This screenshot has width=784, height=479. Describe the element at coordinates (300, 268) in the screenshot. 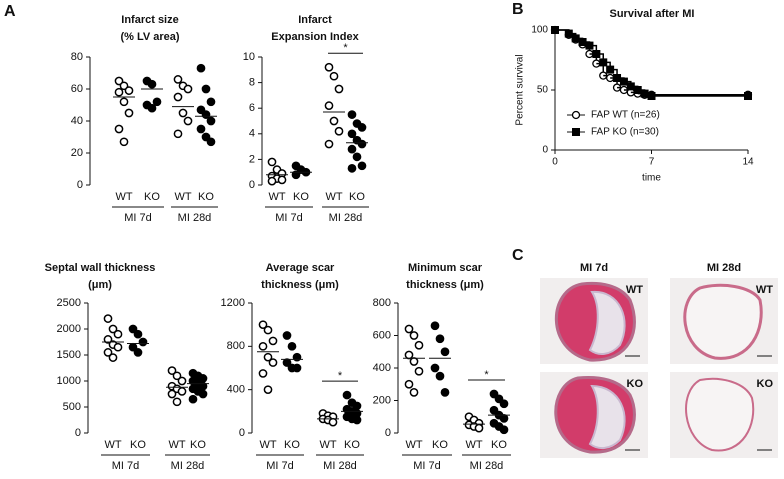

I see `chart-title: Average scar` at that location.